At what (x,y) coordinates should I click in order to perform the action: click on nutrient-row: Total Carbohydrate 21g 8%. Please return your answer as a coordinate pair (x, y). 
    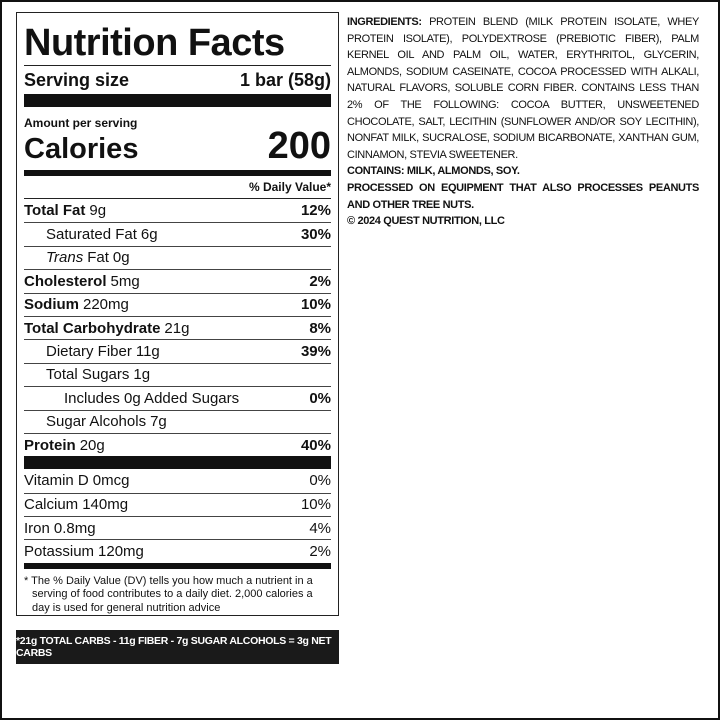
    Looking at the image, I should click on (177, 327).